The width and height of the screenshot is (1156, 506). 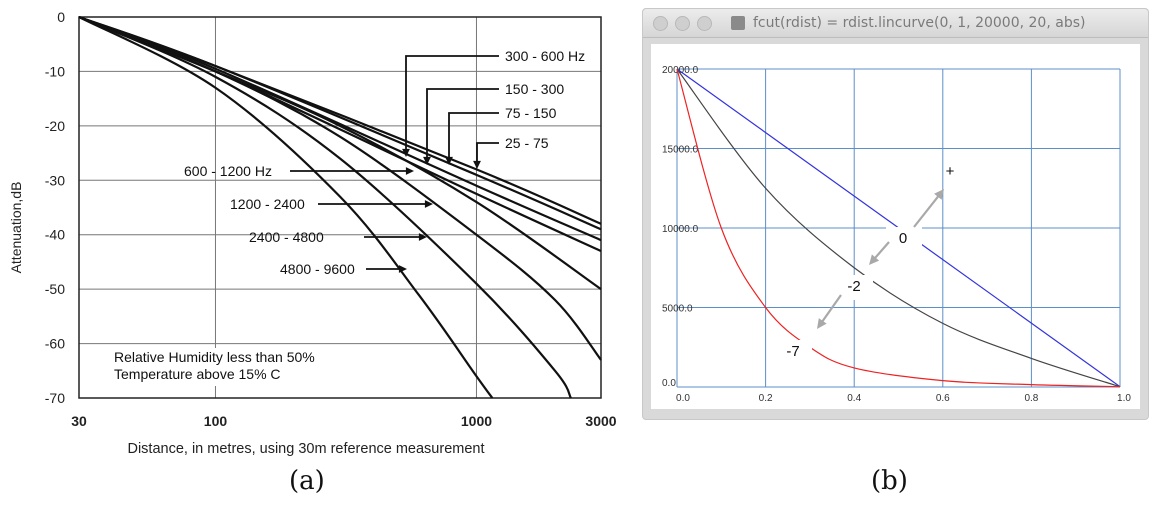 I want to click on curve-label: -2, so click(x=853, y=286).